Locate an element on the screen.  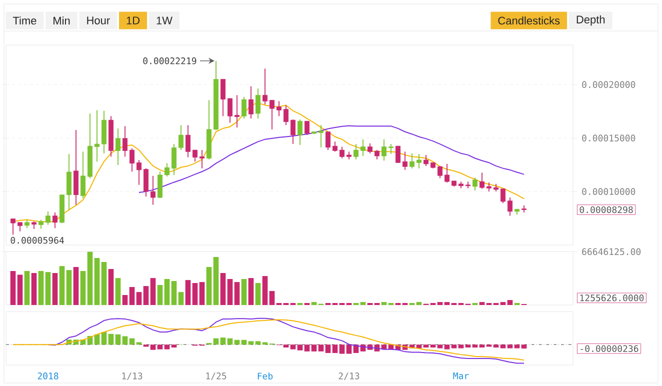
annotation: 0.00022219 is located at coordinates (169, 60).